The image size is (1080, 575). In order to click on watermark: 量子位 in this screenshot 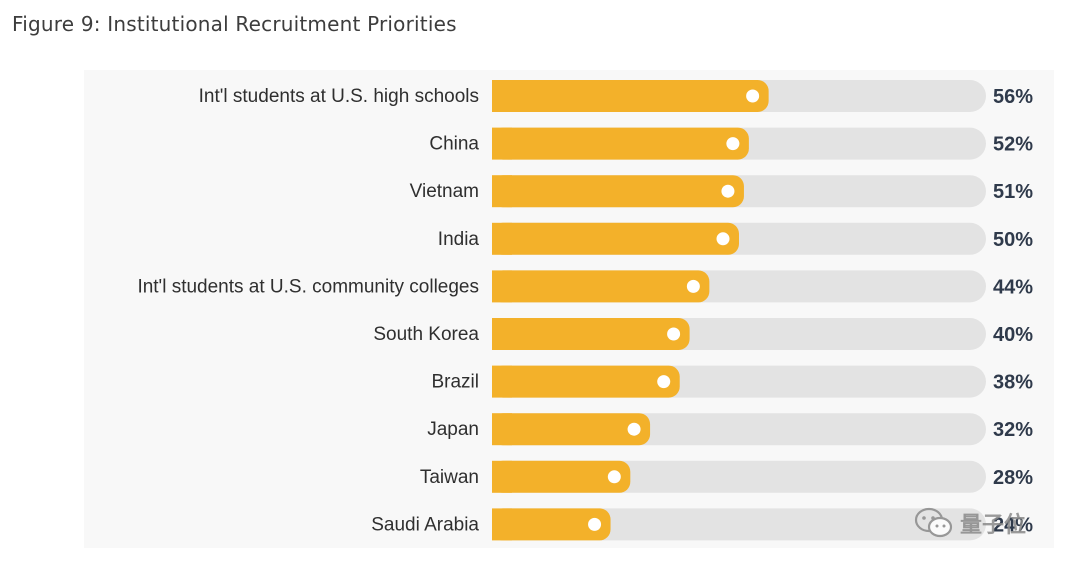, I will do `click(970, 523)`.